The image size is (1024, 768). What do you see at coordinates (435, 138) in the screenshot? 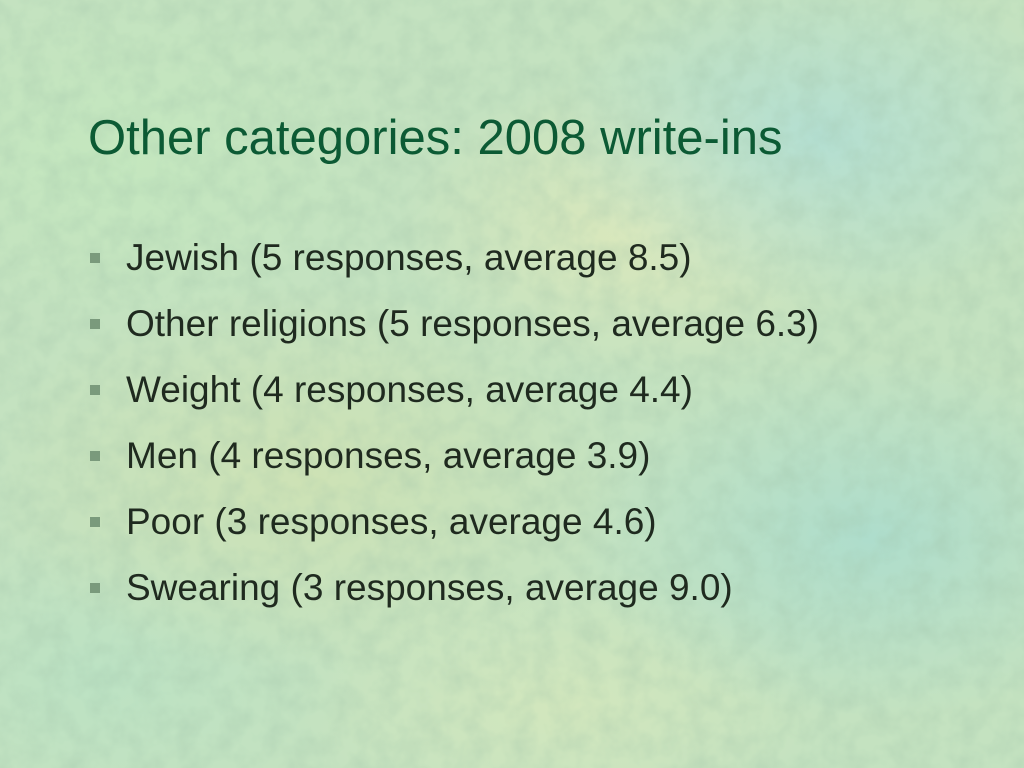
I see `slide-title: Other categories: 2008 write-ins` at bounding box center [435, 138].